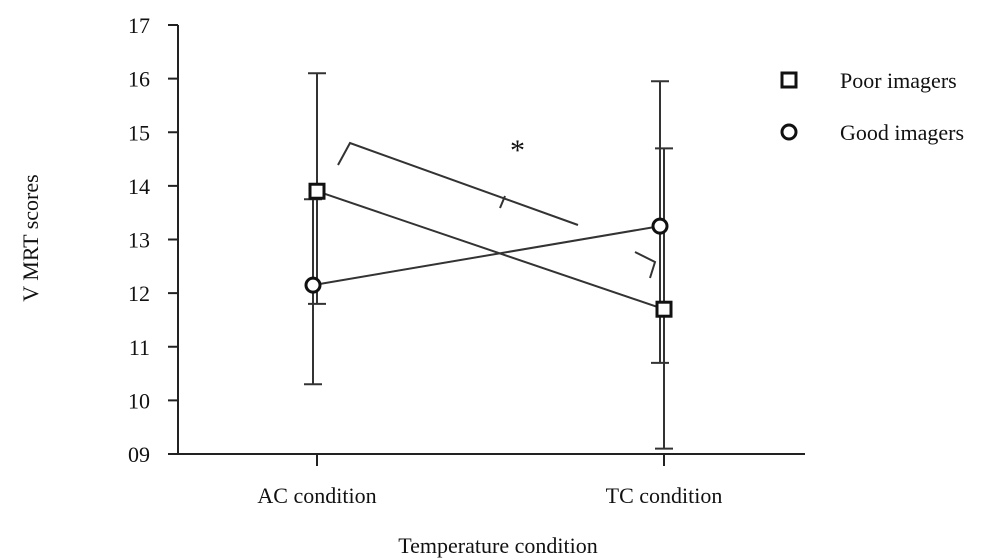 This screenshot has height=558, width=996. What do you see at coordinates (902, 132) in the screenshot?
I see `legend-label: Good imagers` at bounding box center [902, 132].